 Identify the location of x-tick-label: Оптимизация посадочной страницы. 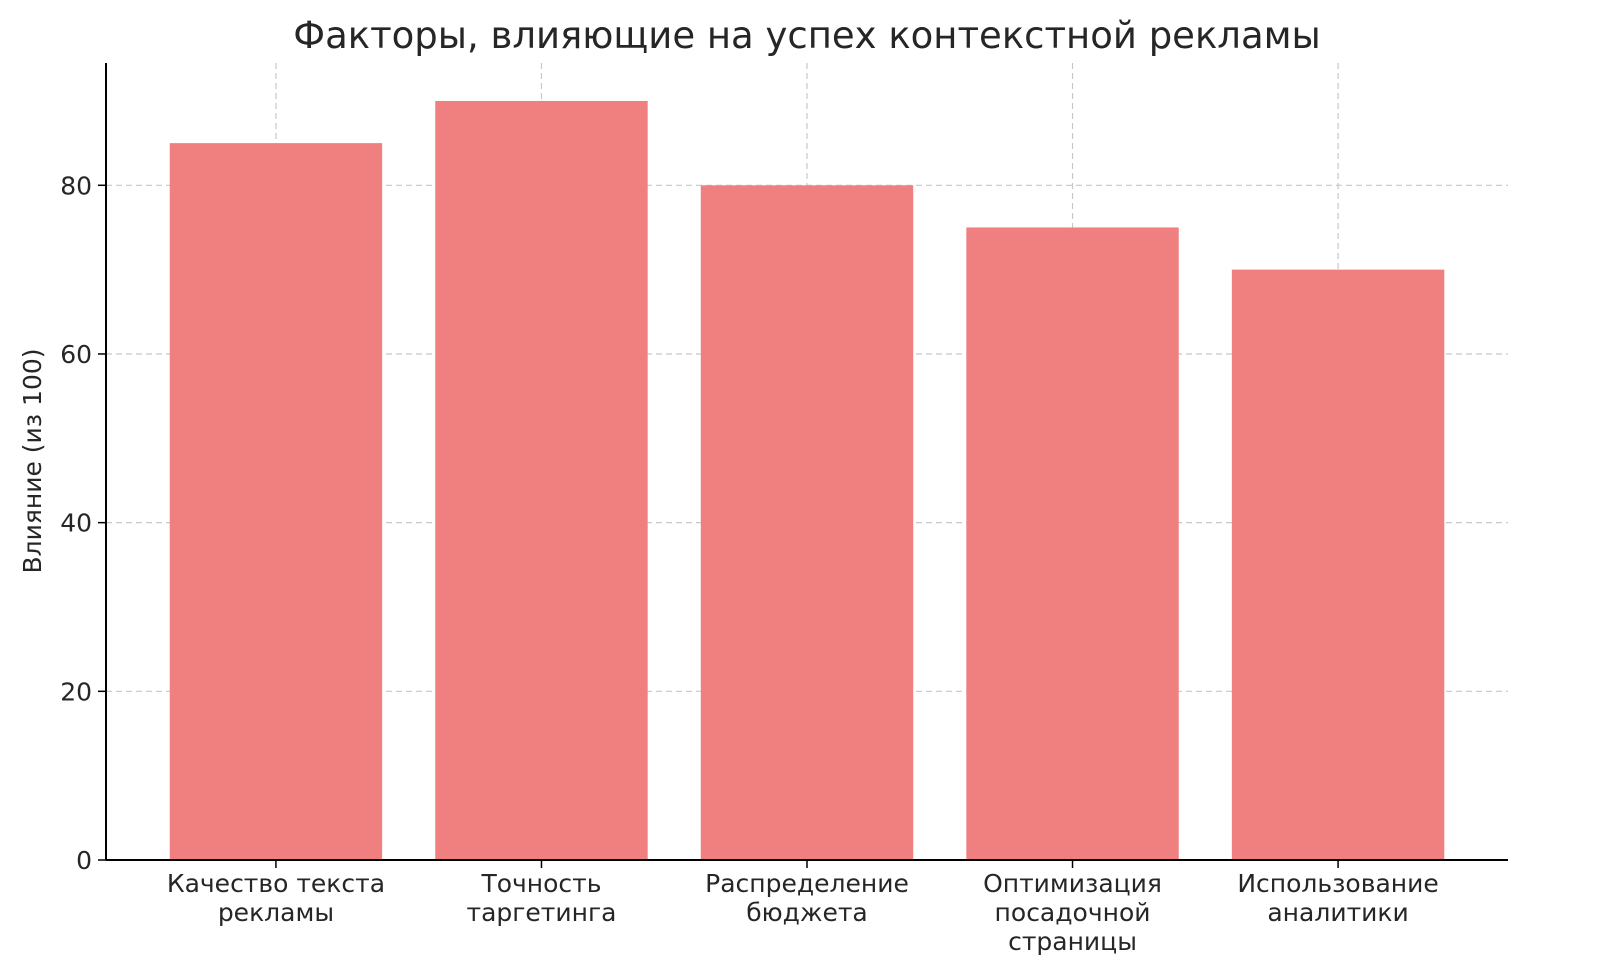
(1072, 912).